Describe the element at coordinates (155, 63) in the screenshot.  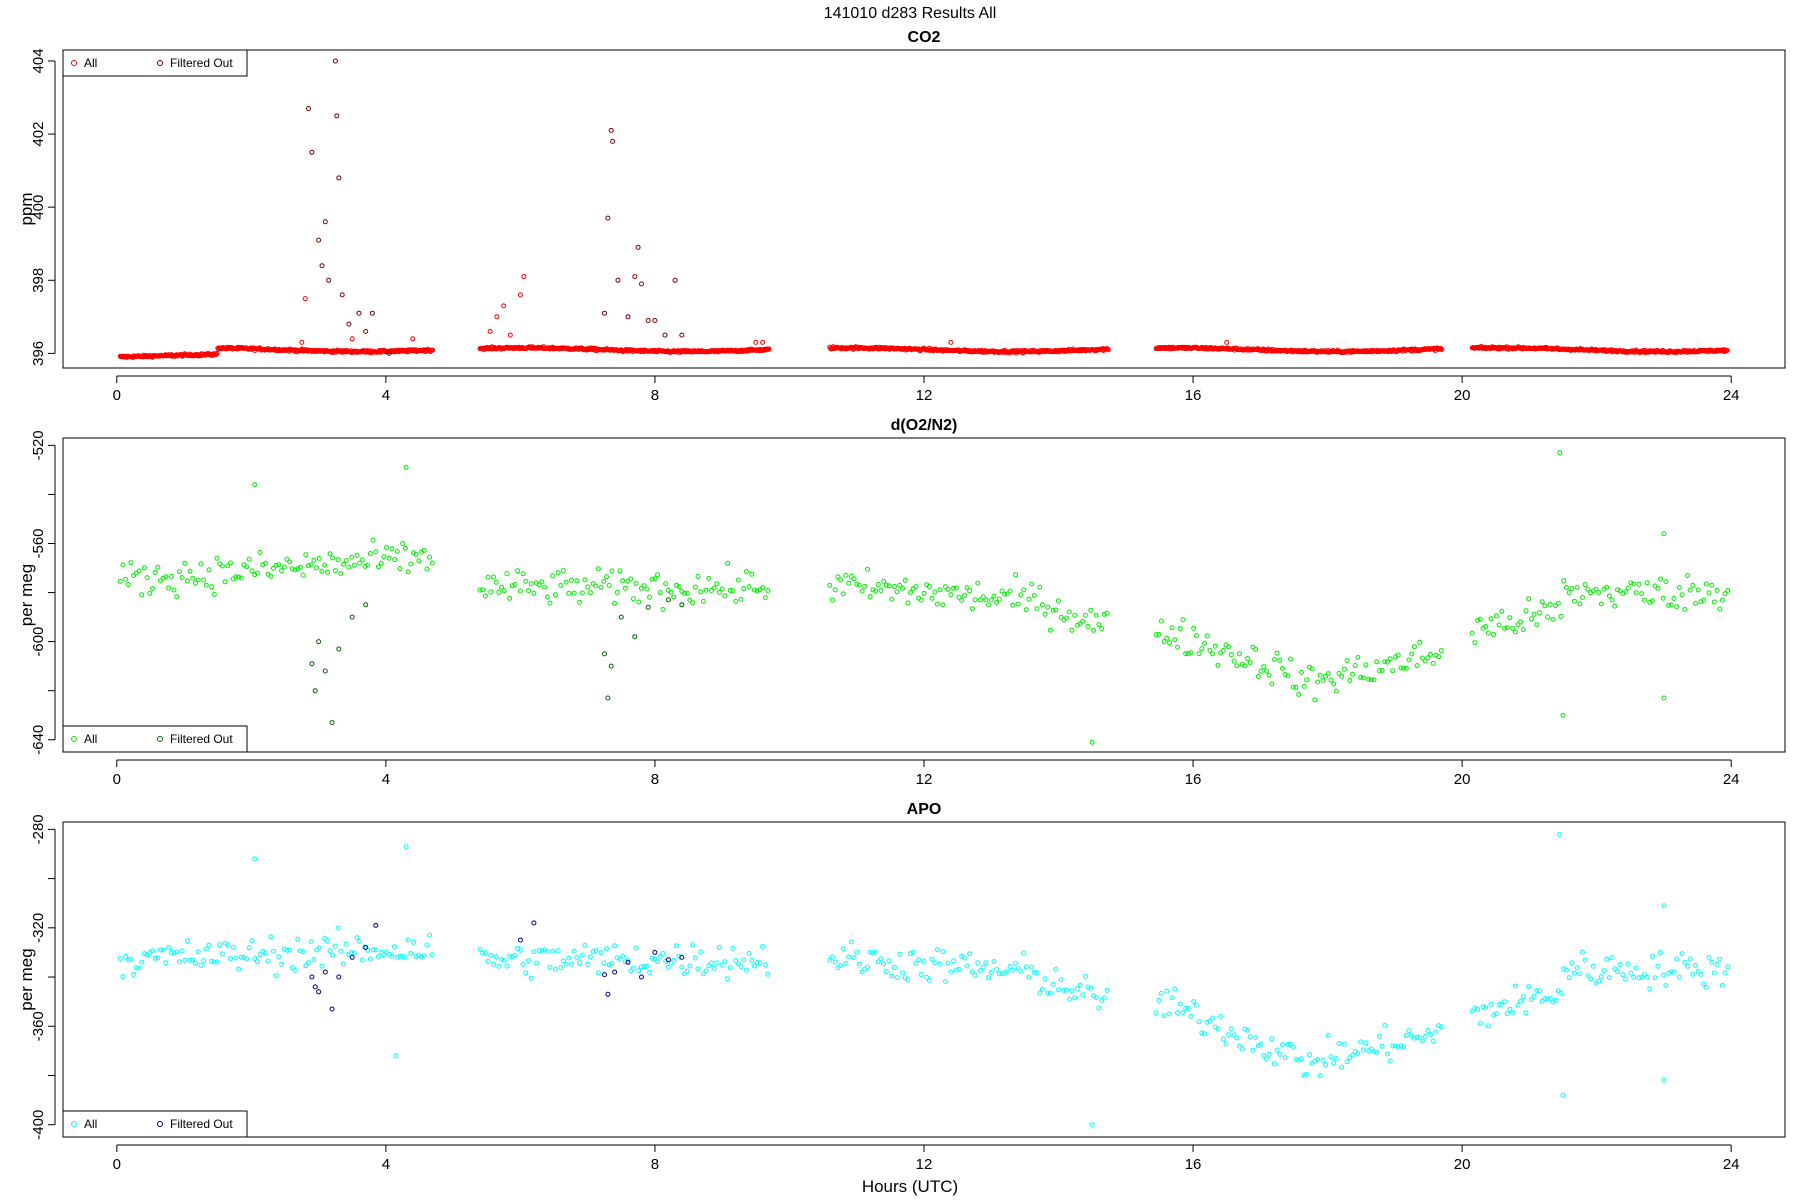
I see `legend: All Filtered Out` at that location.